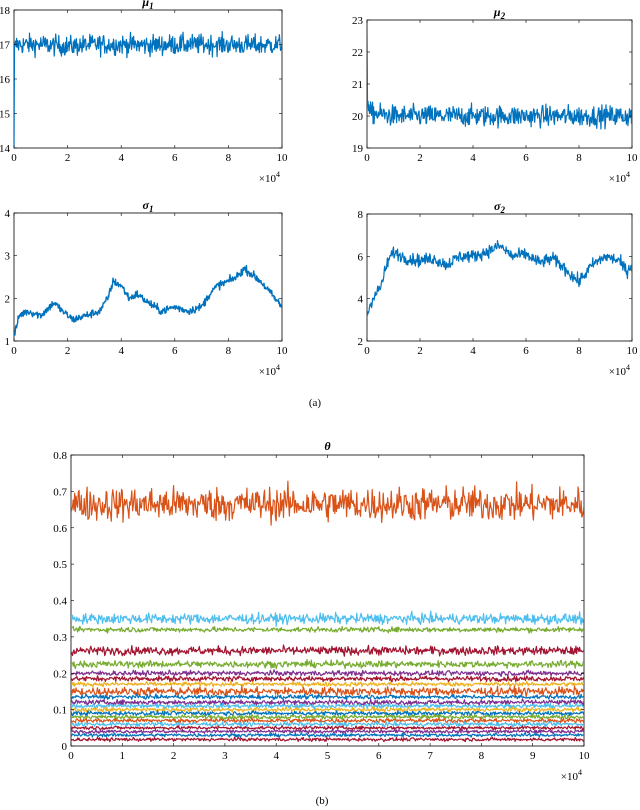 This screenshot has width=640, height=810. What do you see at coordinates (430, 756) in the screenshot?
I see `x-tick-label: 7` at bounding box center [430, 756].